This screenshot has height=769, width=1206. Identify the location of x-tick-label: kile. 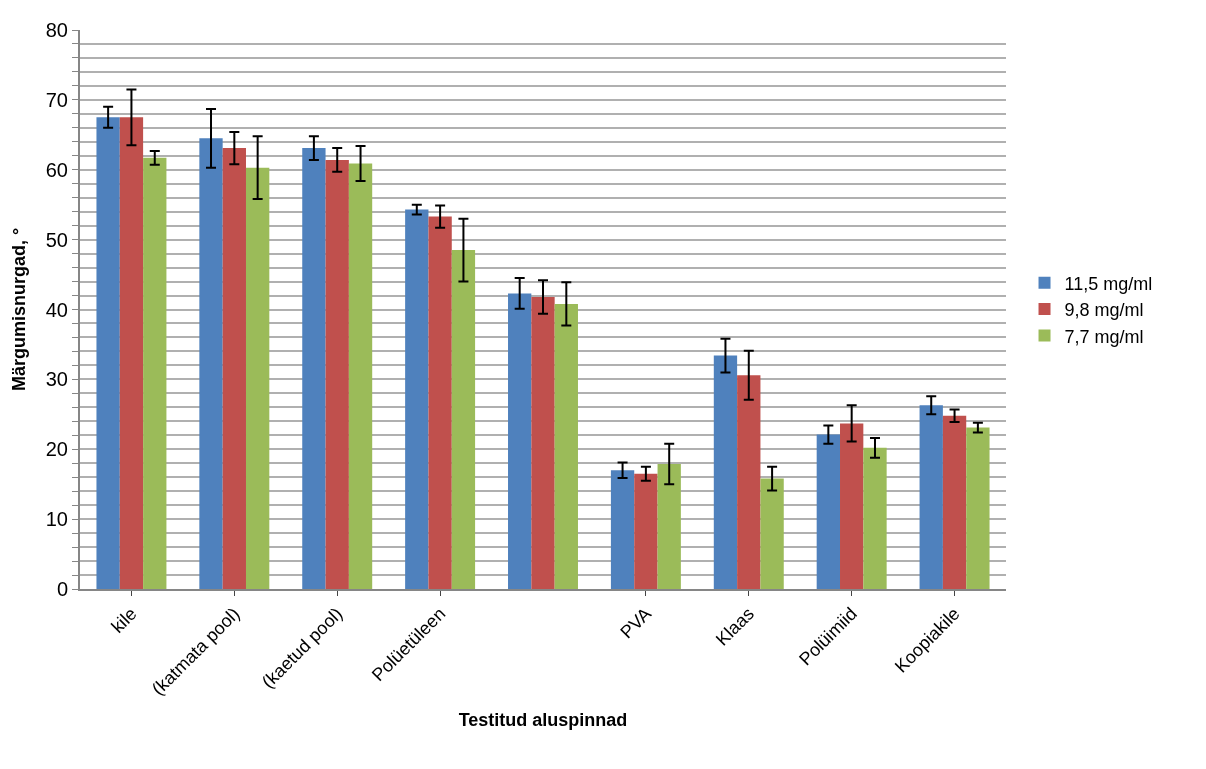
(124, 620).